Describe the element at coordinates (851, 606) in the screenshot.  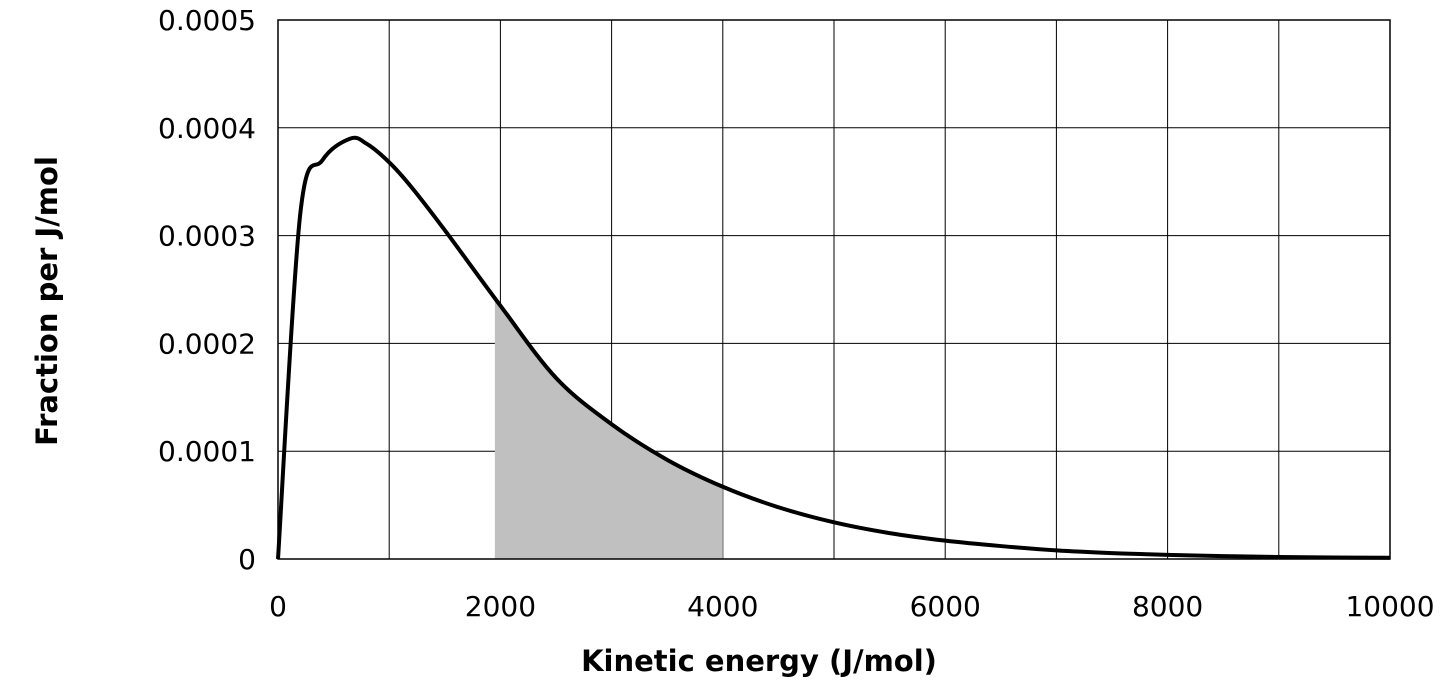
I see `x-tick-labels: 0 2000 4000 6000 8000 10000` at that location.